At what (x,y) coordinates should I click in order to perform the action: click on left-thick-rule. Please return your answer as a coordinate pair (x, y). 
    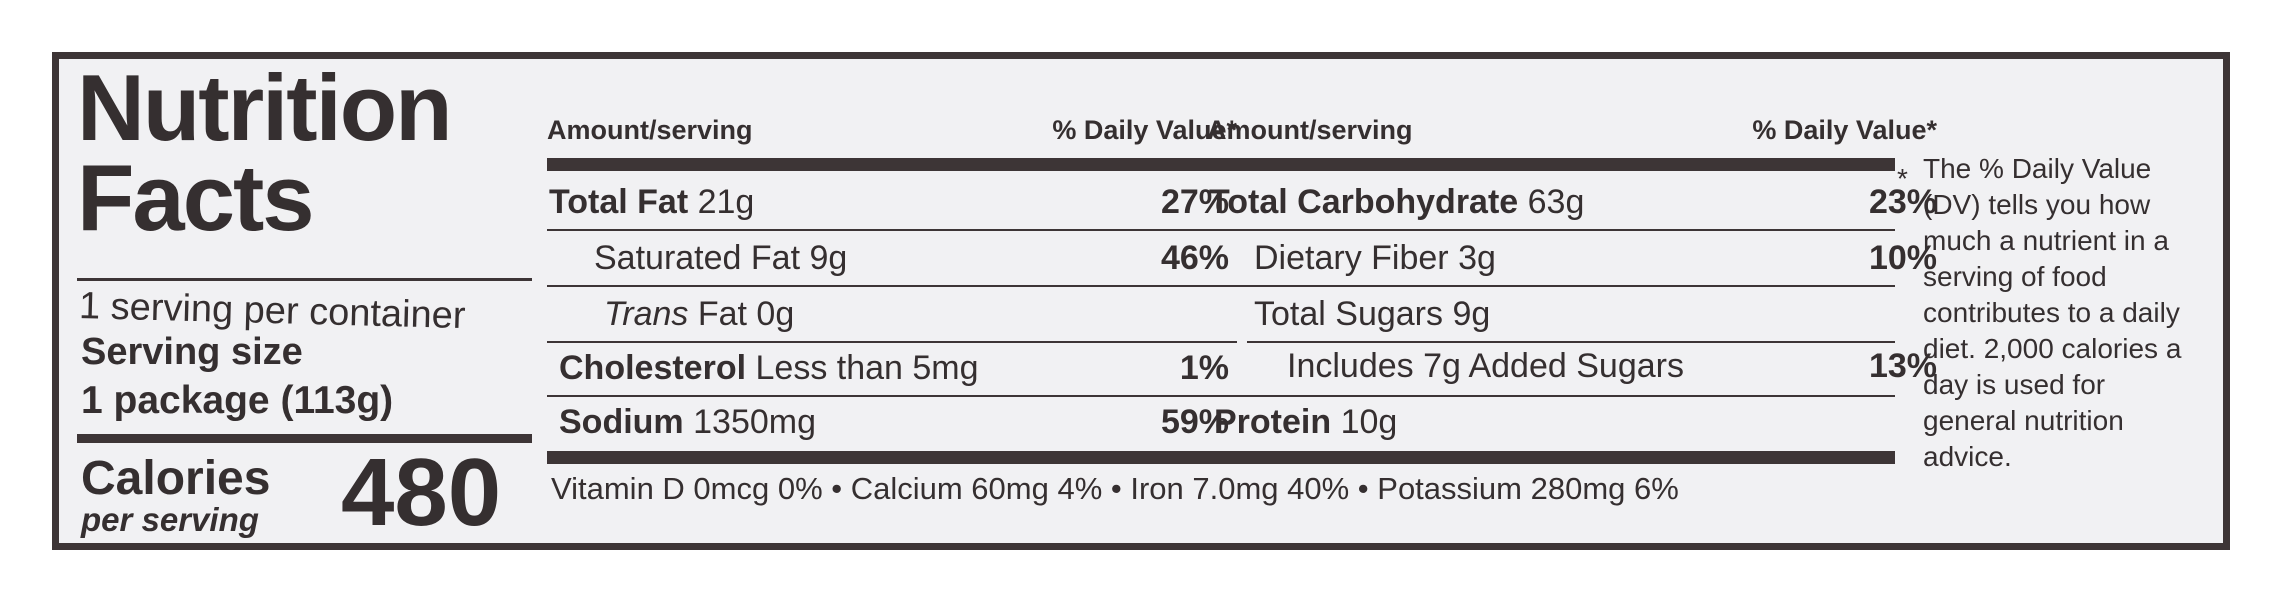
    Looking at the image, I should click on (892, 164).